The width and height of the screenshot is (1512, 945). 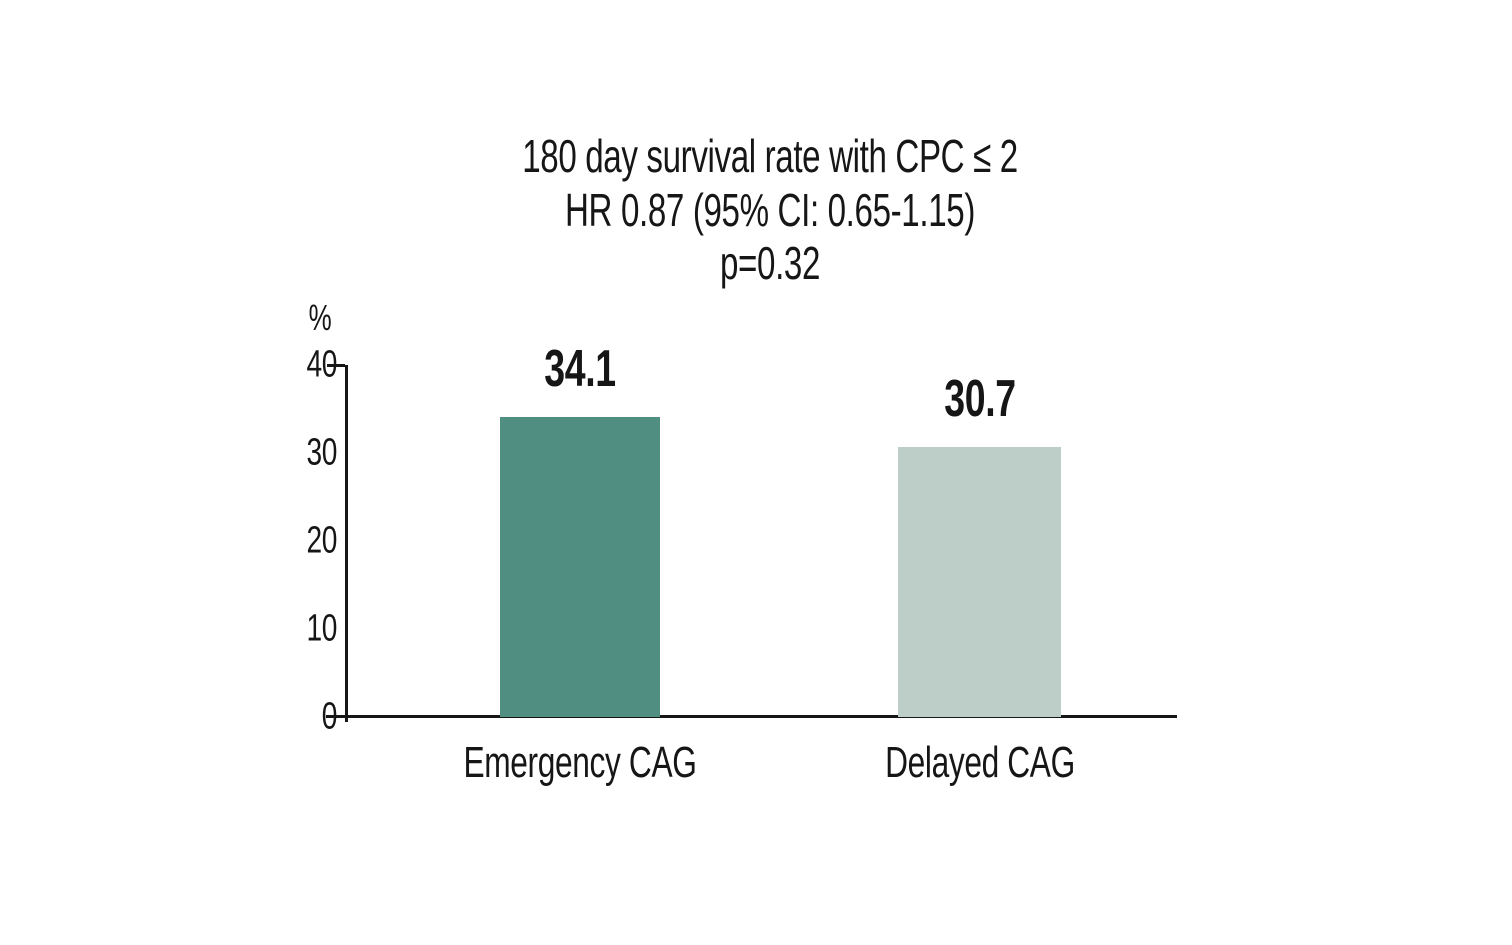 What do you see at coordinates (580, 566) in the screenshot?
I see `bar-emergency-cag` at bounding box center [580, 566].